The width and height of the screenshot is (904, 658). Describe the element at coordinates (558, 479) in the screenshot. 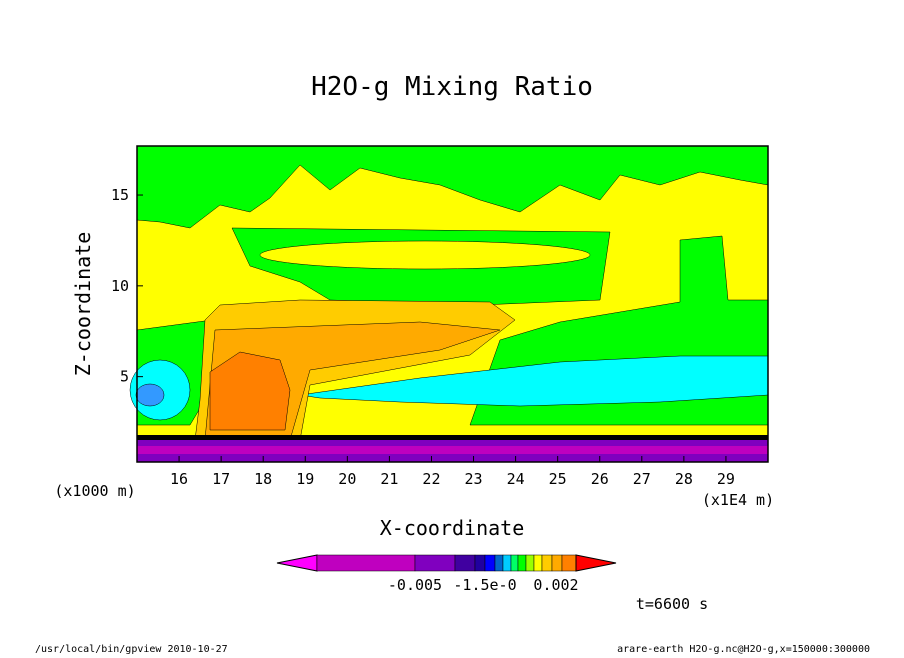

I see `x-tick-label: 25` at that location.